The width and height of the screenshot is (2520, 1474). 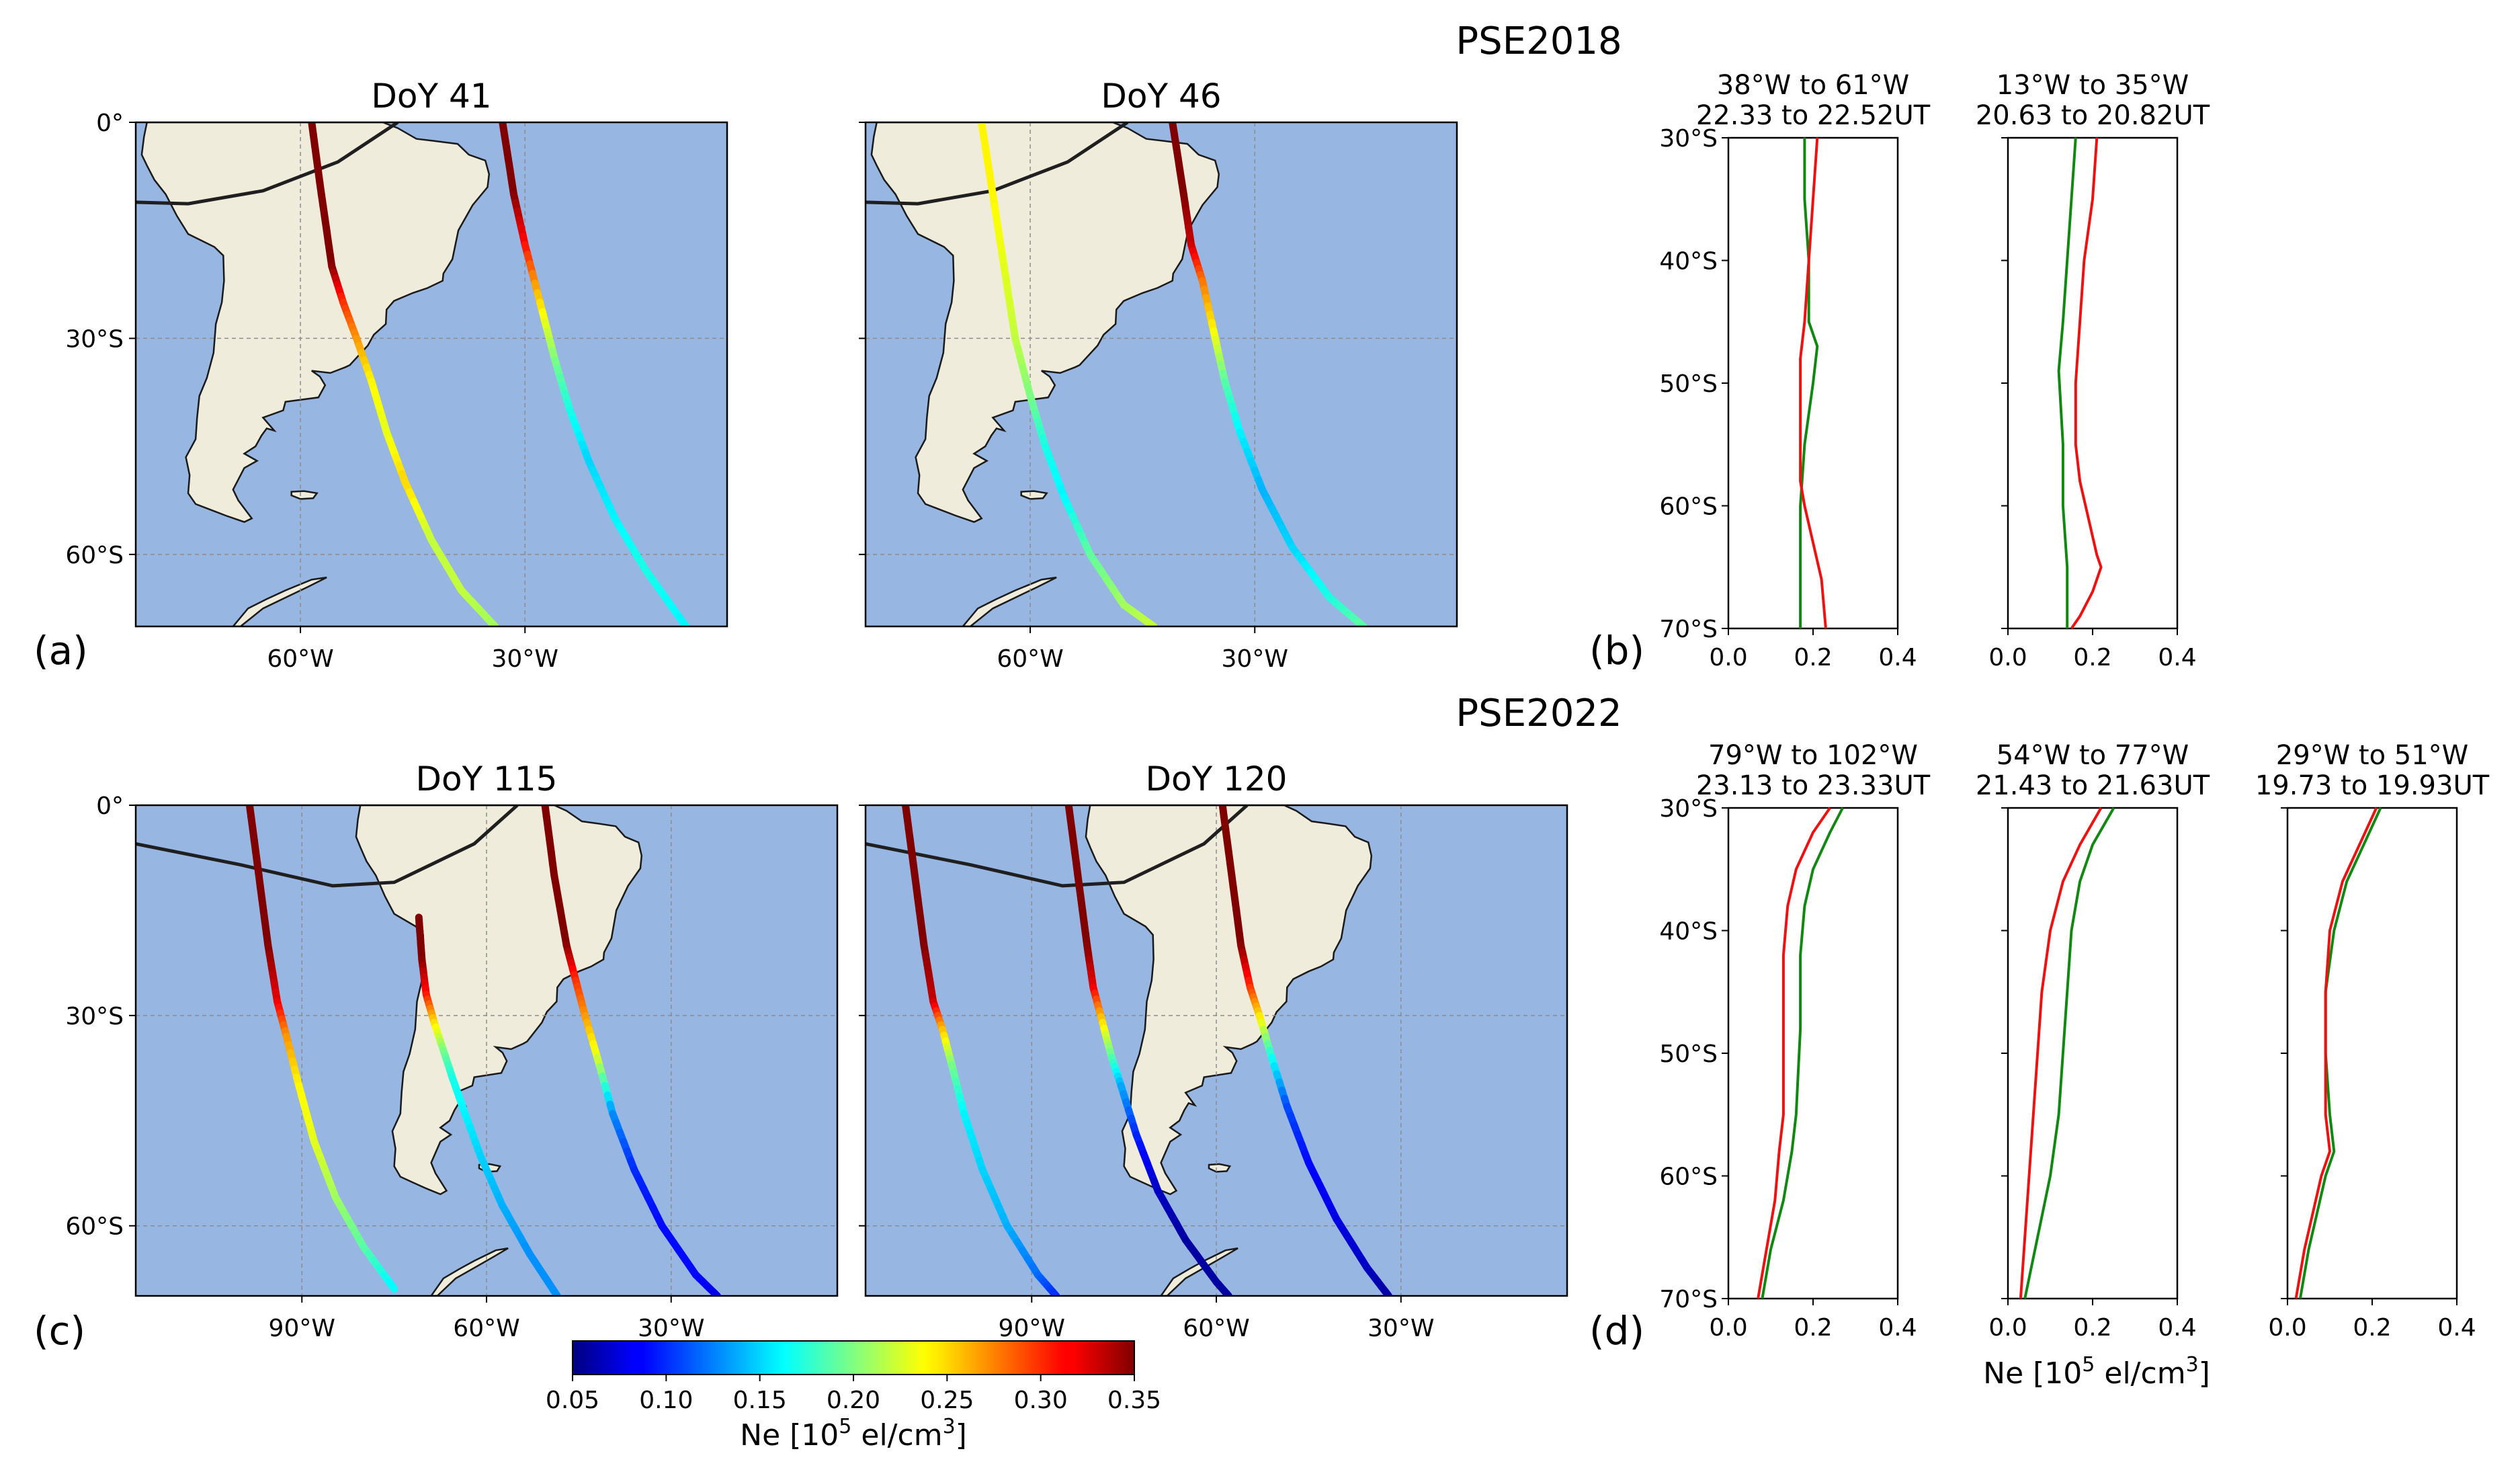 I want to click on ytick-label: 50°S, so click(x=1689, y=1054).